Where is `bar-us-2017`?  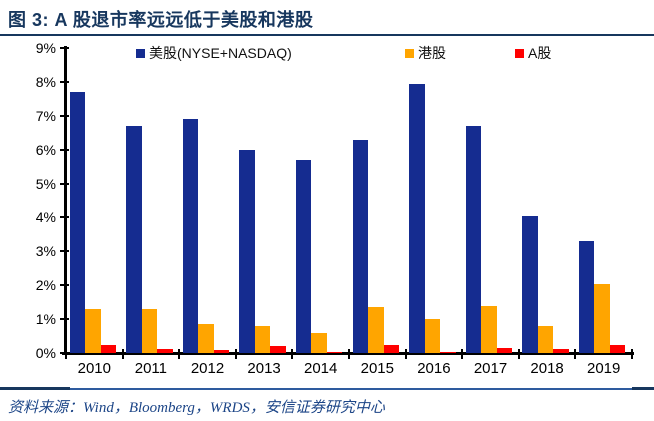
bar-us-2017 is located at coordinates (473, 239).